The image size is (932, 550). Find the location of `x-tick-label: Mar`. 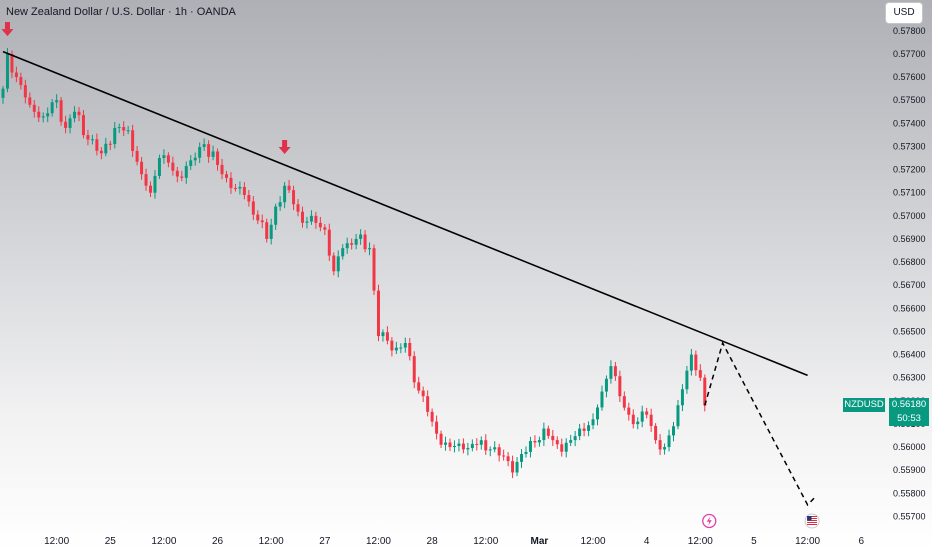

x-tick-label: Mar is located at coordinates (540, 541).